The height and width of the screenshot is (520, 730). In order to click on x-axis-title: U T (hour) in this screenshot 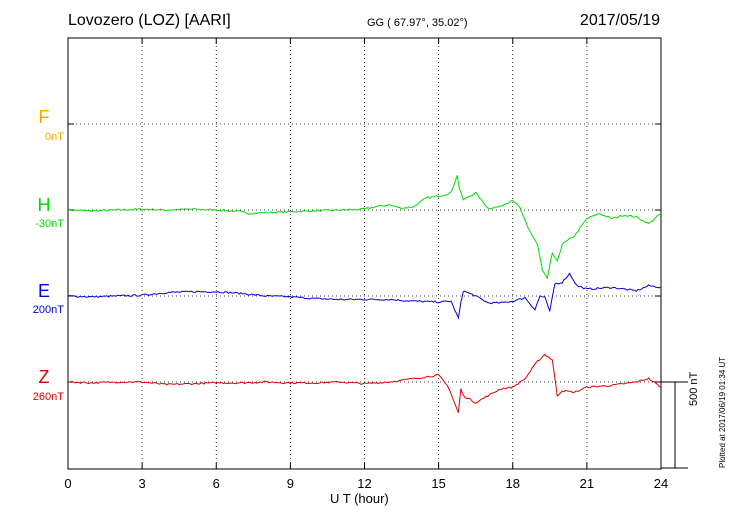, I will do `click(359, 498)`.